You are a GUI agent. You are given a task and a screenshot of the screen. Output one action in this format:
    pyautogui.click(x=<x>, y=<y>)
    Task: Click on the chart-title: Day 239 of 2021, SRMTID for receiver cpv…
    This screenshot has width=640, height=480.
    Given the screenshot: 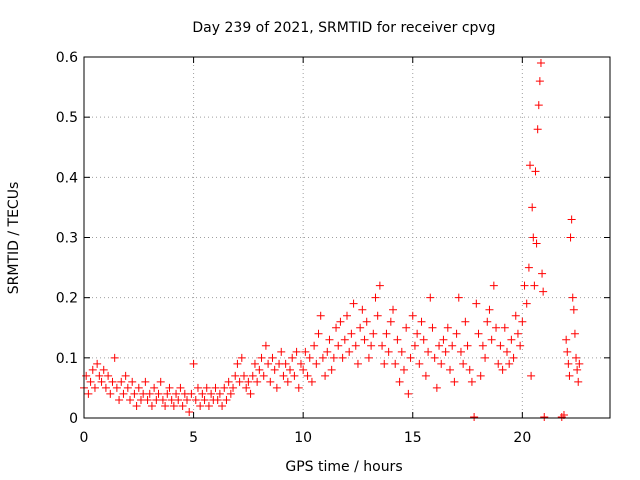 What is the action you would take?
    pyautogui.click(x=343, y=28)
    